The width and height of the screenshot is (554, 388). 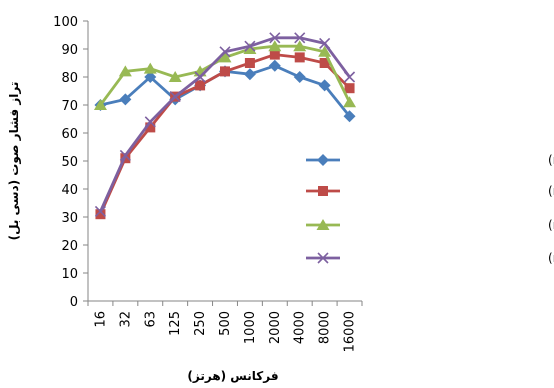 I want to click on legend-label: نسبت دنده 2 ( دور 2000 rpm), so click(x=551, y=191).